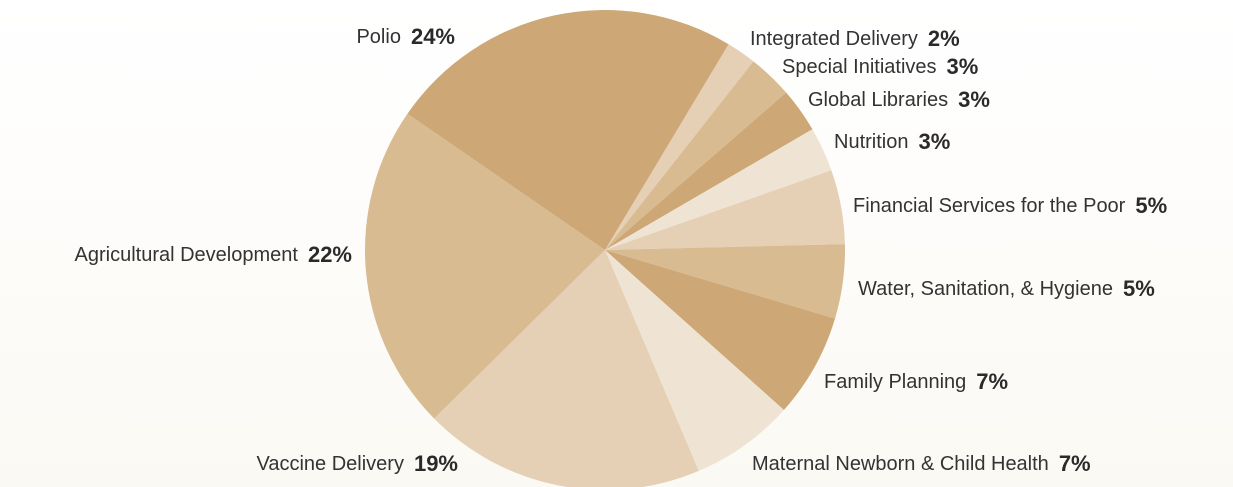 Image resolution: width=1233 pixels, height=487 pixels. I want to click on slice-value: 19%, so click(436, 463).